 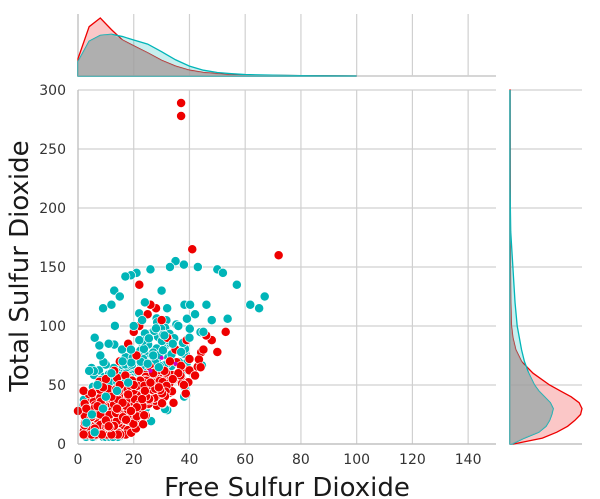 I want to click on right-marginal-density, so click(x=546, y=267).